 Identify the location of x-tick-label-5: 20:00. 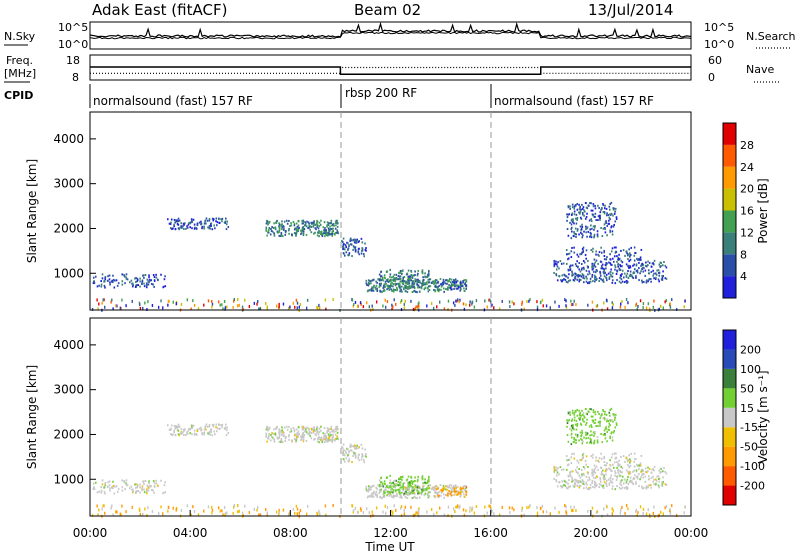
(591, 533).